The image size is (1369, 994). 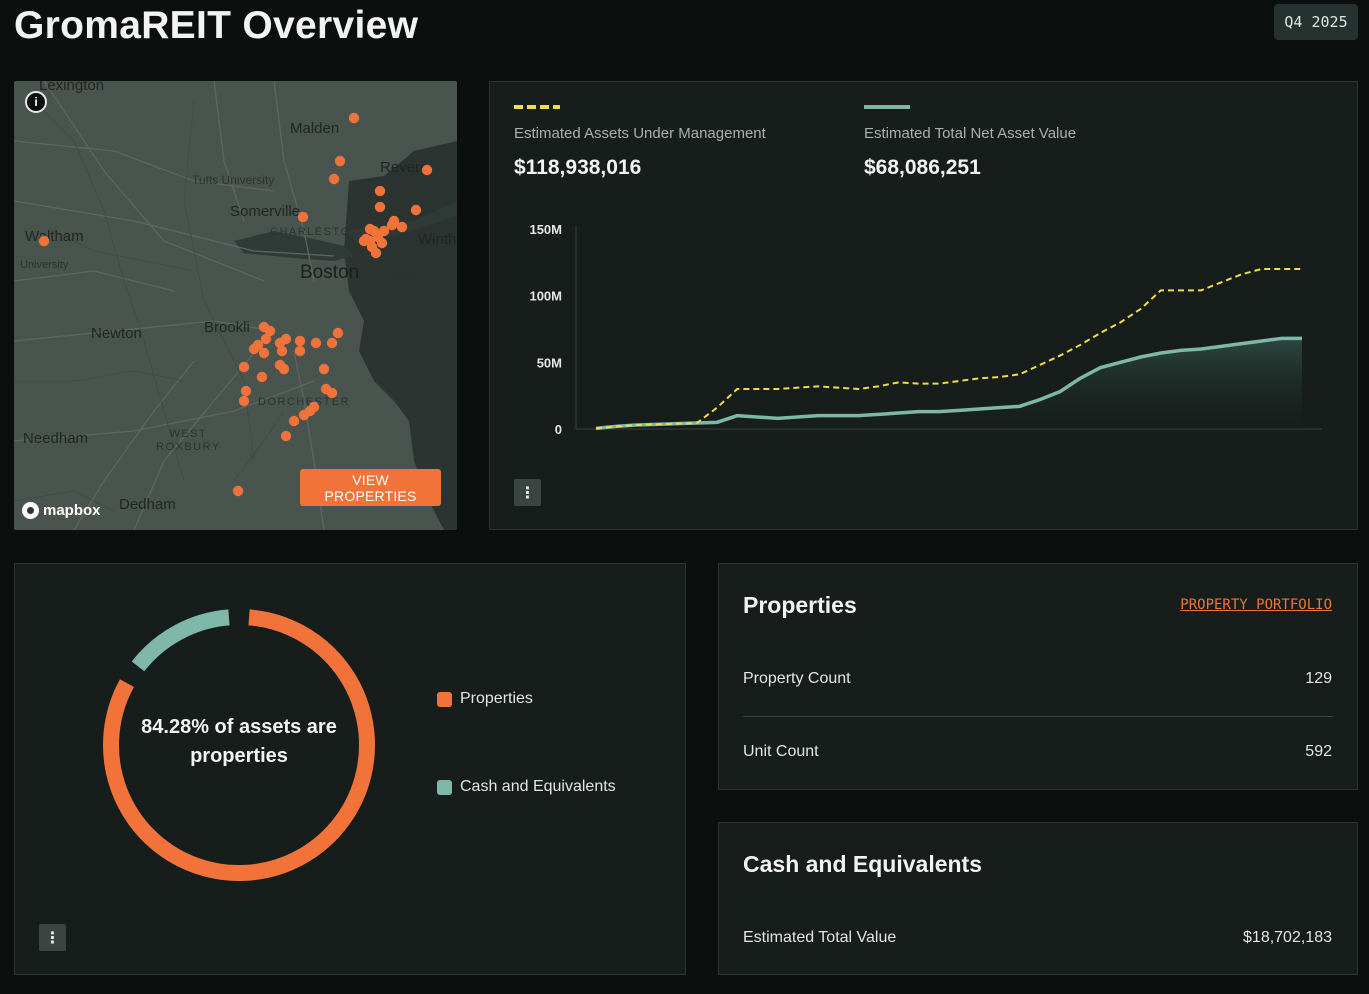 I want to click on map-label-charlestown: CHARLESTO, so click(x=310, y=232).